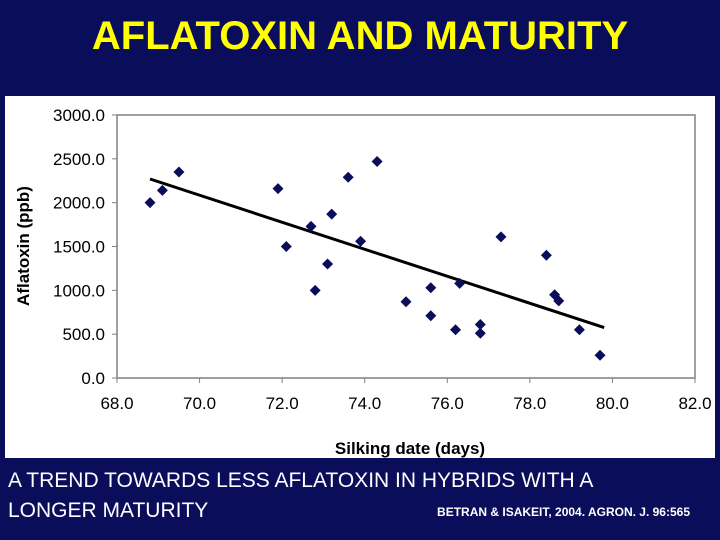 This screenshot has width=720, height=540. What do you see at coordinates (116, 403) in the screenshot?
I see `x-tick-label: 68.0` at bounding box center [116, 403].